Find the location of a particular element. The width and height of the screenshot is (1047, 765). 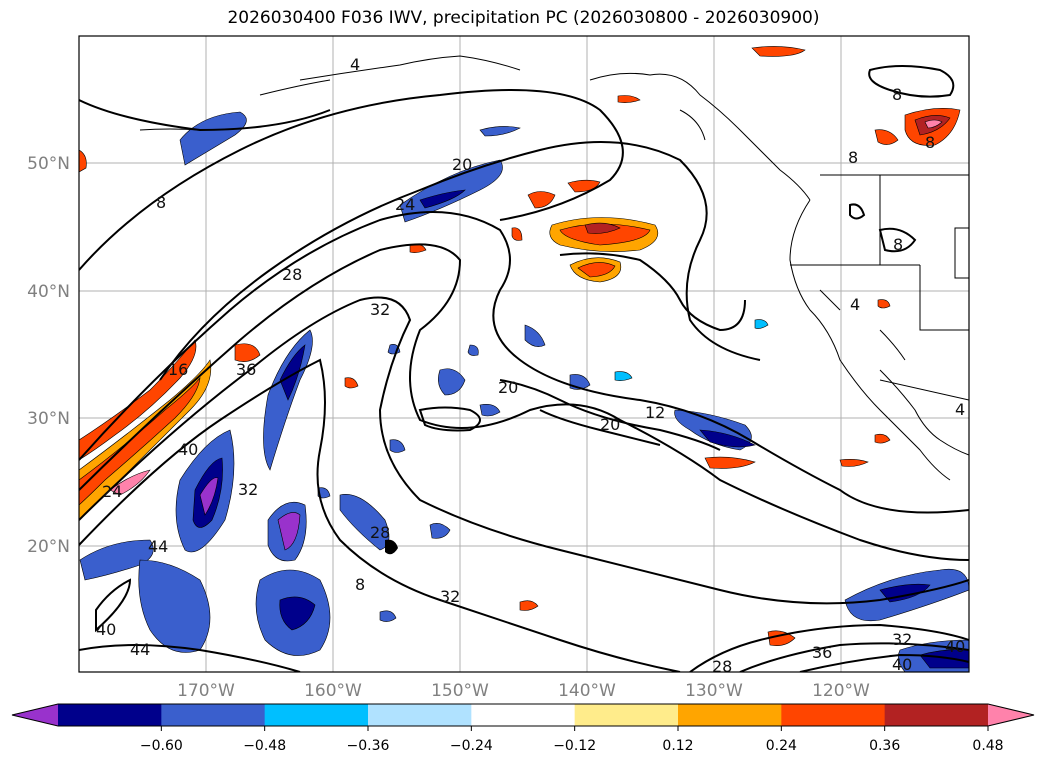

colorbar-tick-label: 0.24 is located at coordinates (781, 746).